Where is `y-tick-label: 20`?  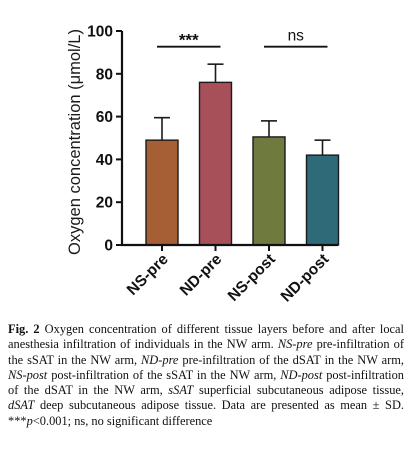 y-tick-label: 20 is located at coordinates (104, 203).